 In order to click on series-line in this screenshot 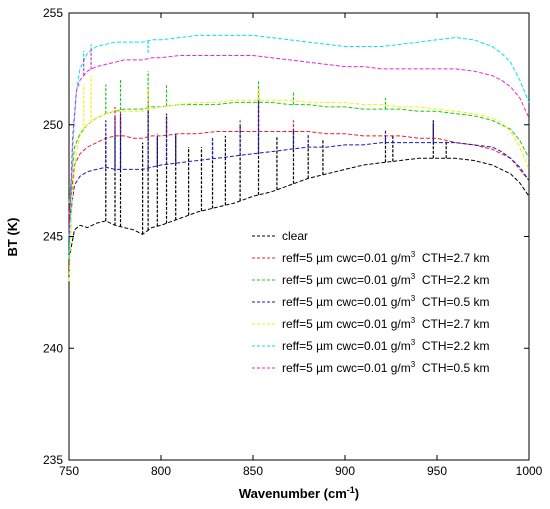, I will do `click(299, 184)`.